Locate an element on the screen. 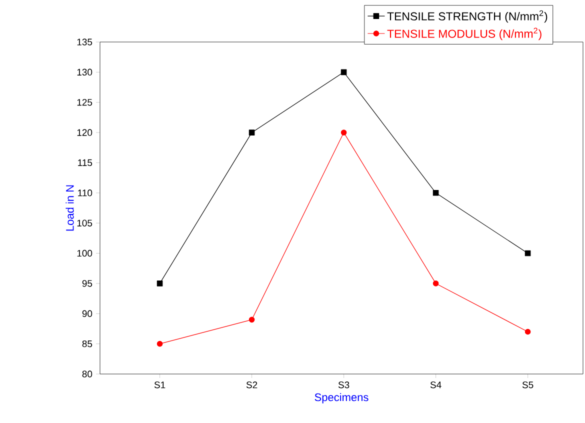  x-tick-label: S2 is located at coordinates (252, 385).